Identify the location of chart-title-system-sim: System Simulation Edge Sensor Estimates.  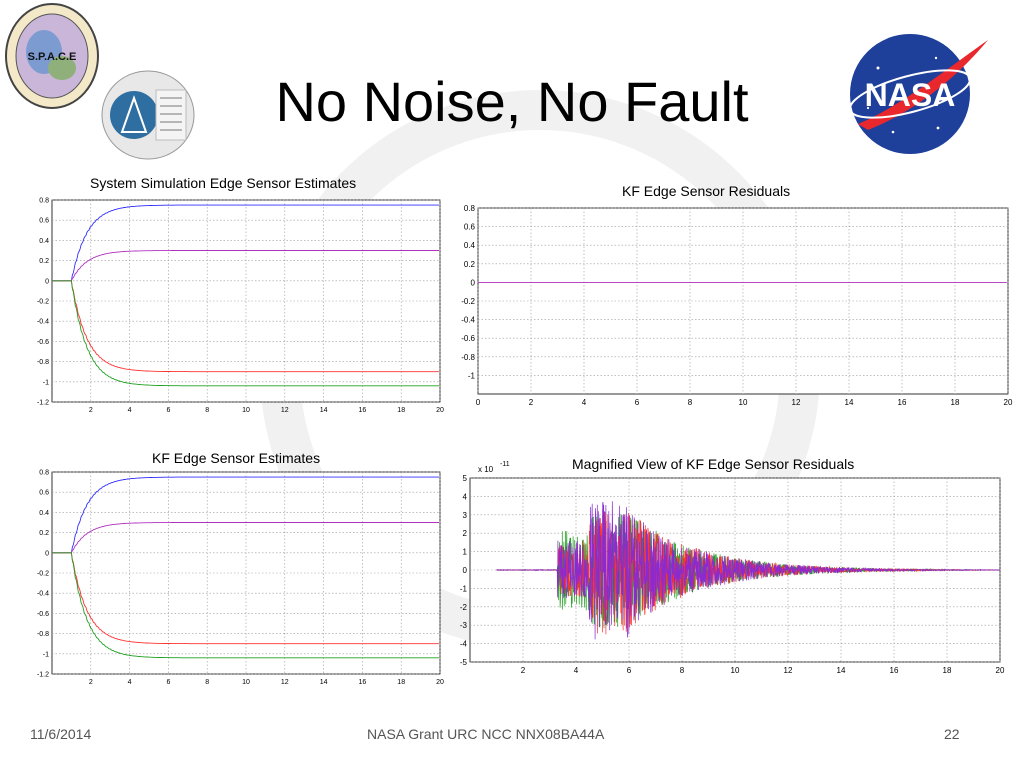
(223, 183).